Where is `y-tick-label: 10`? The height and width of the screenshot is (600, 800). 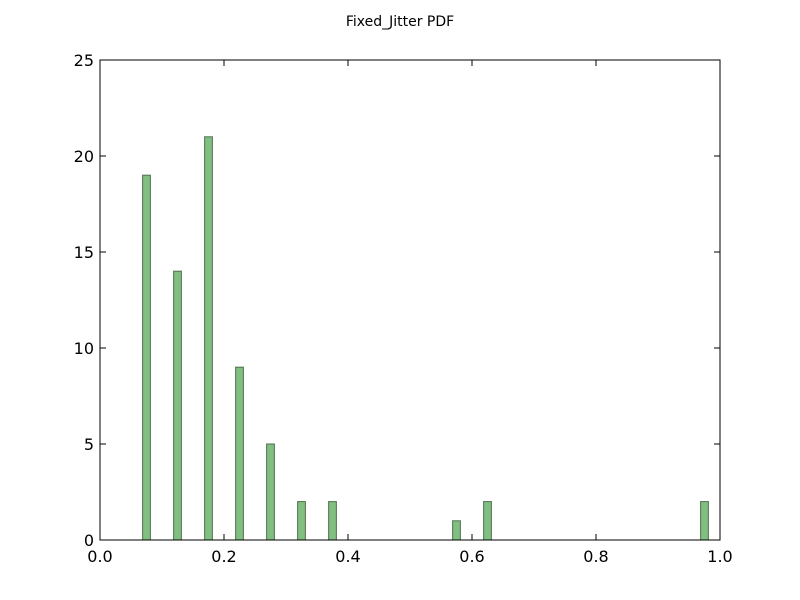 y-tick-label: 10 is located at coordinates (84, 348).